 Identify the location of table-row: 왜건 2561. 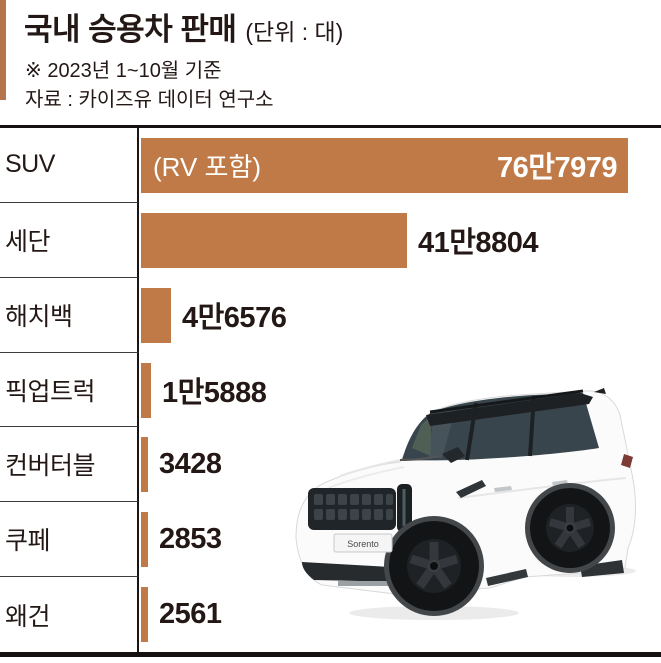
(330, 615).